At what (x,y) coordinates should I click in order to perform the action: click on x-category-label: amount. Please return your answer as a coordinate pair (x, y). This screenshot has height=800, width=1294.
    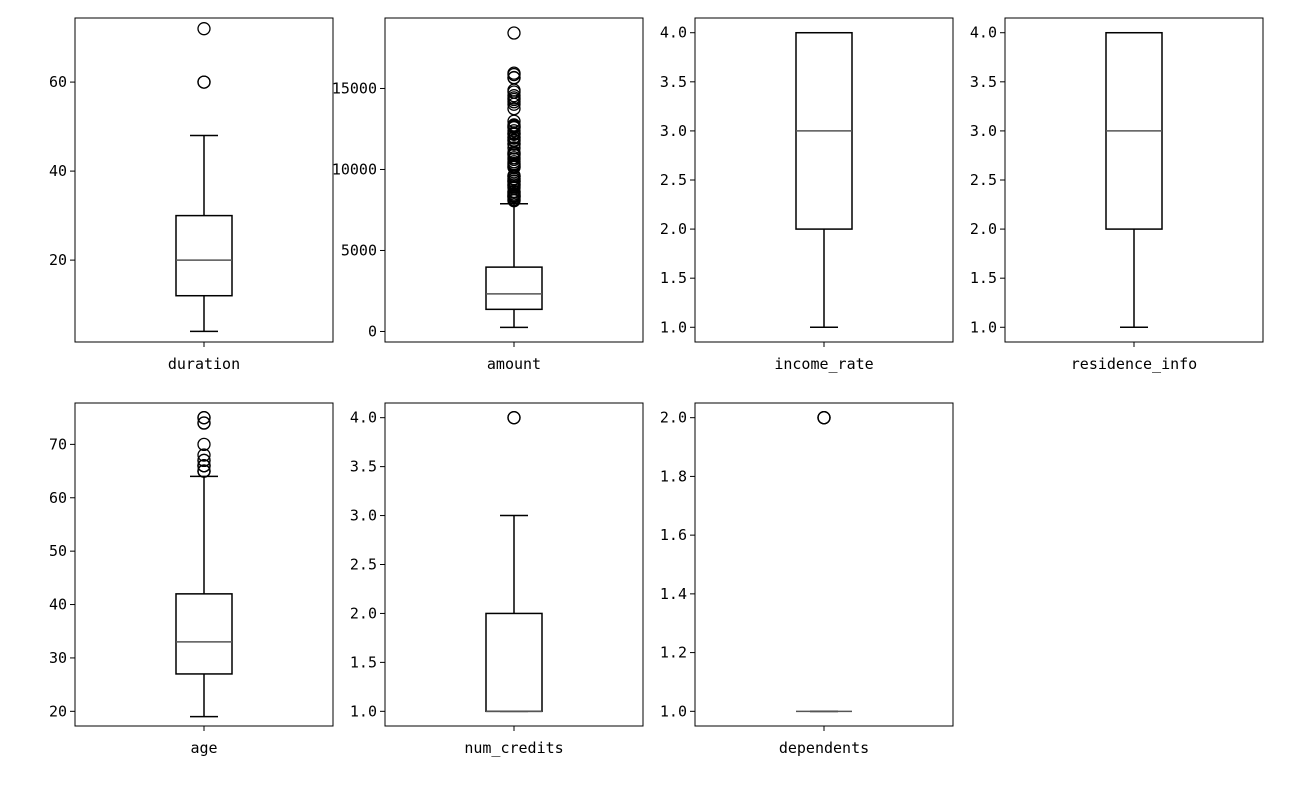
    Looking at the image, I should click on (514, 364).